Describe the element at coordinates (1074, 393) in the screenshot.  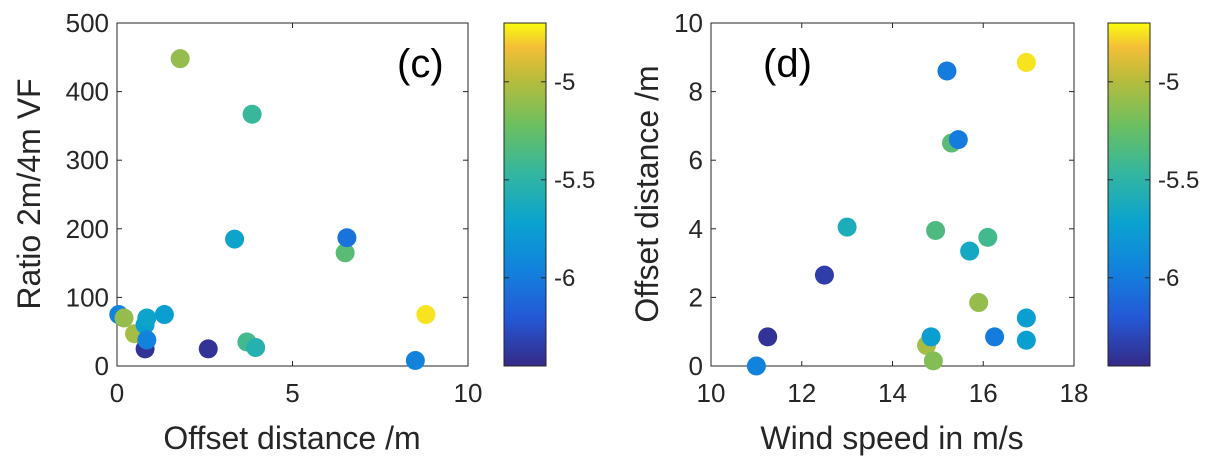
I see `x-tick-label: 18` at that location.